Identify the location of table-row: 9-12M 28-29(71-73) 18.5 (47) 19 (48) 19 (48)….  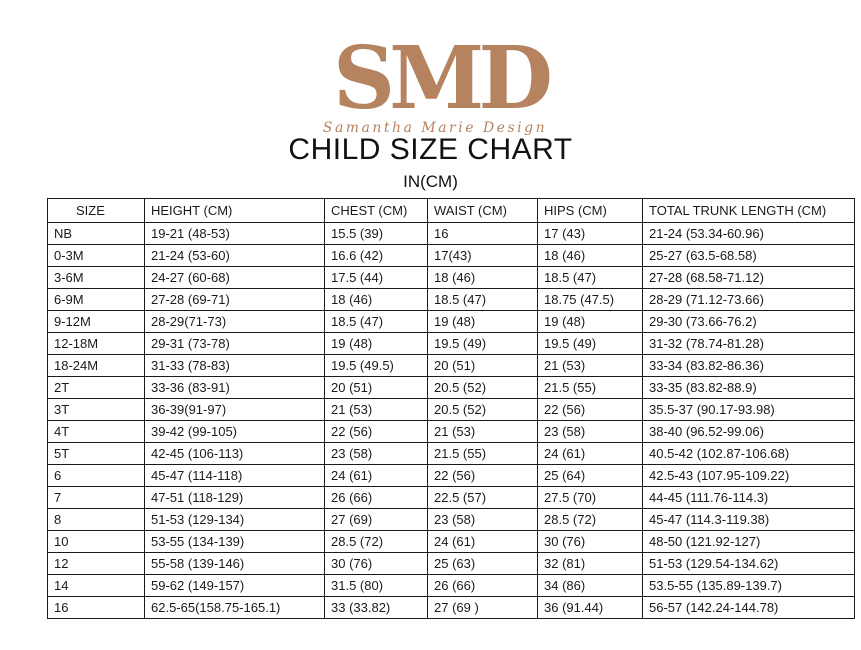
(451, 321).